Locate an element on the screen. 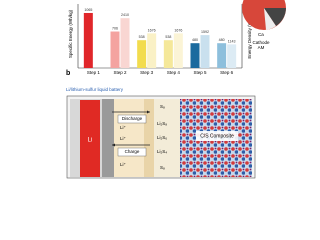 The image size is (320, 240). x-tick-label: Step 3 is located at coordinates (147, 72).